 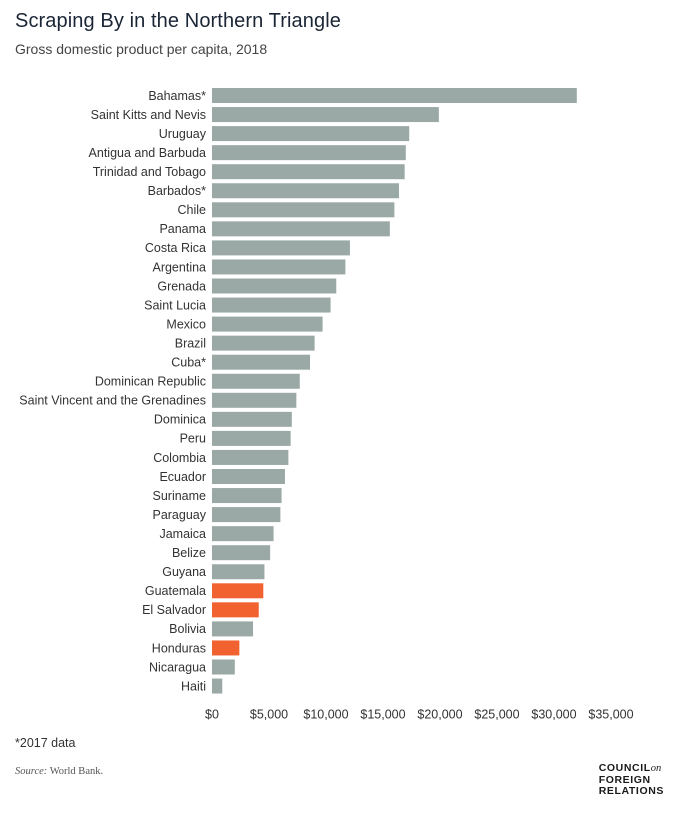 I want to click on bar-jamaica, so click(x=243, y=534).